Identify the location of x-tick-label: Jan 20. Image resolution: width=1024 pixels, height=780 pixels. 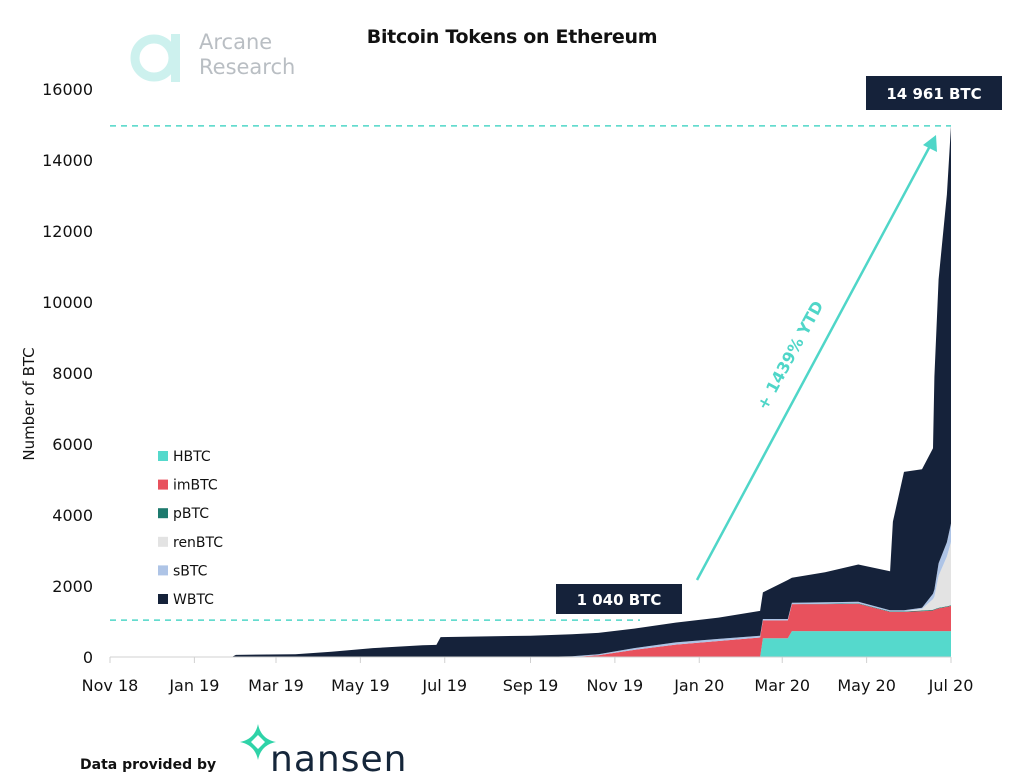
(698, 685).